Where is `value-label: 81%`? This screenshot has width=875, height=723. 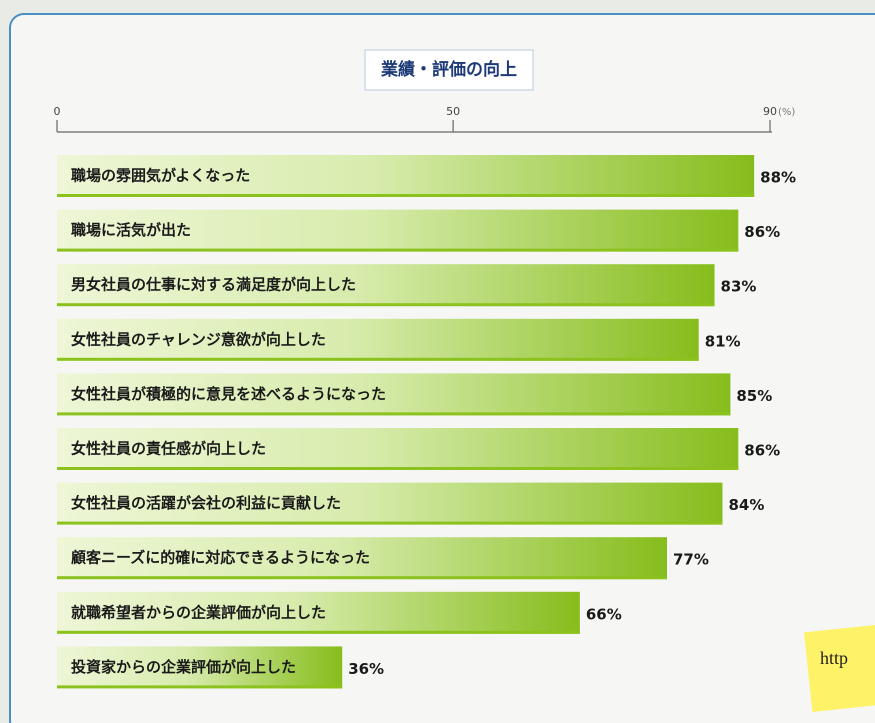
value-label: 81% is located at coordinates (723, 341).